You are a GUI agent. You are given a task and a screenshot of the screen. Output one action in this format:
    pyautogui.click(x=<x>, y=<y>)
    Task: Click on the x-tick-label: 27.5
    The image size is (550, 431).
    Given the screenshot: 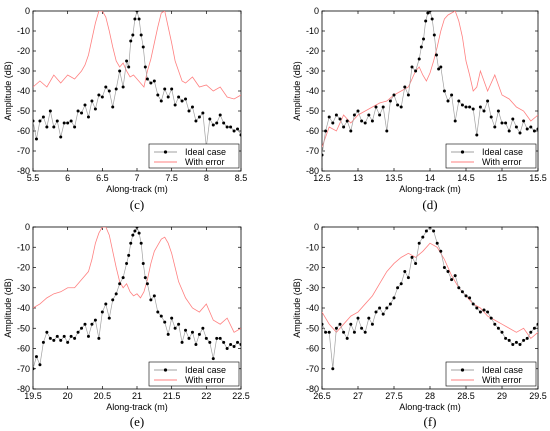 What is the action you would take?
    pyautogui.click(x=394, y=396)
    